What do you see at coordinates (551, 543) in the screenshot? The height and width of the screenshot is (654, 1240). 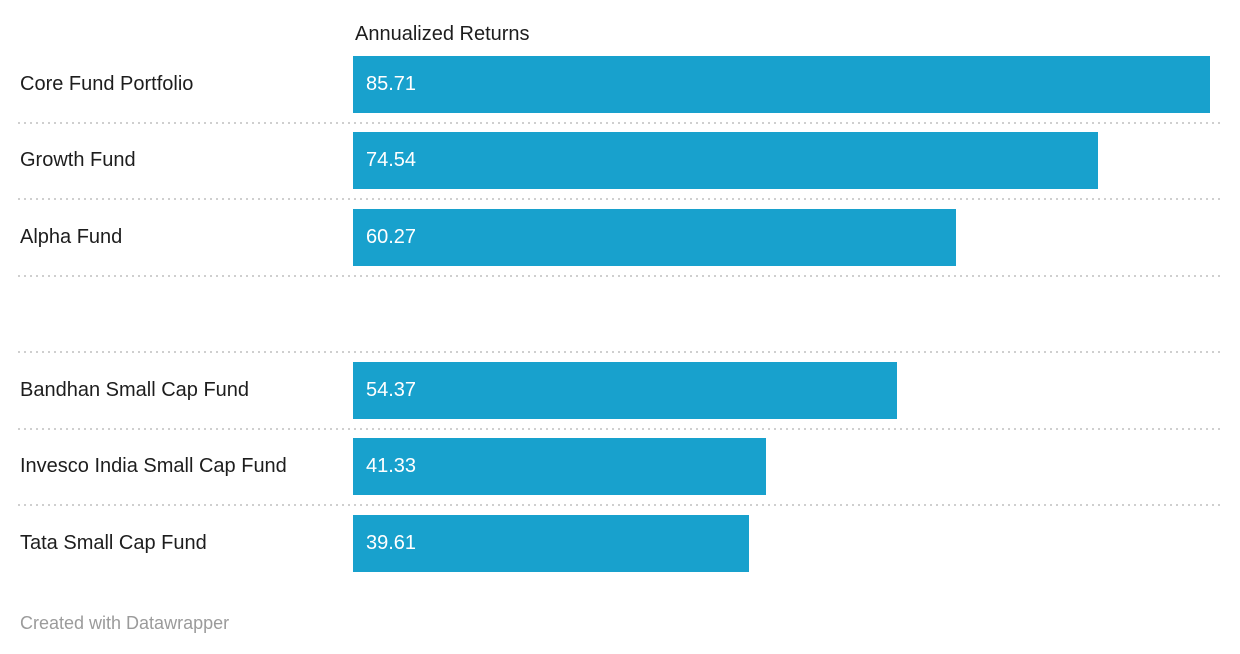 I see `bar: 39.61` at bounding box center [551, 543].